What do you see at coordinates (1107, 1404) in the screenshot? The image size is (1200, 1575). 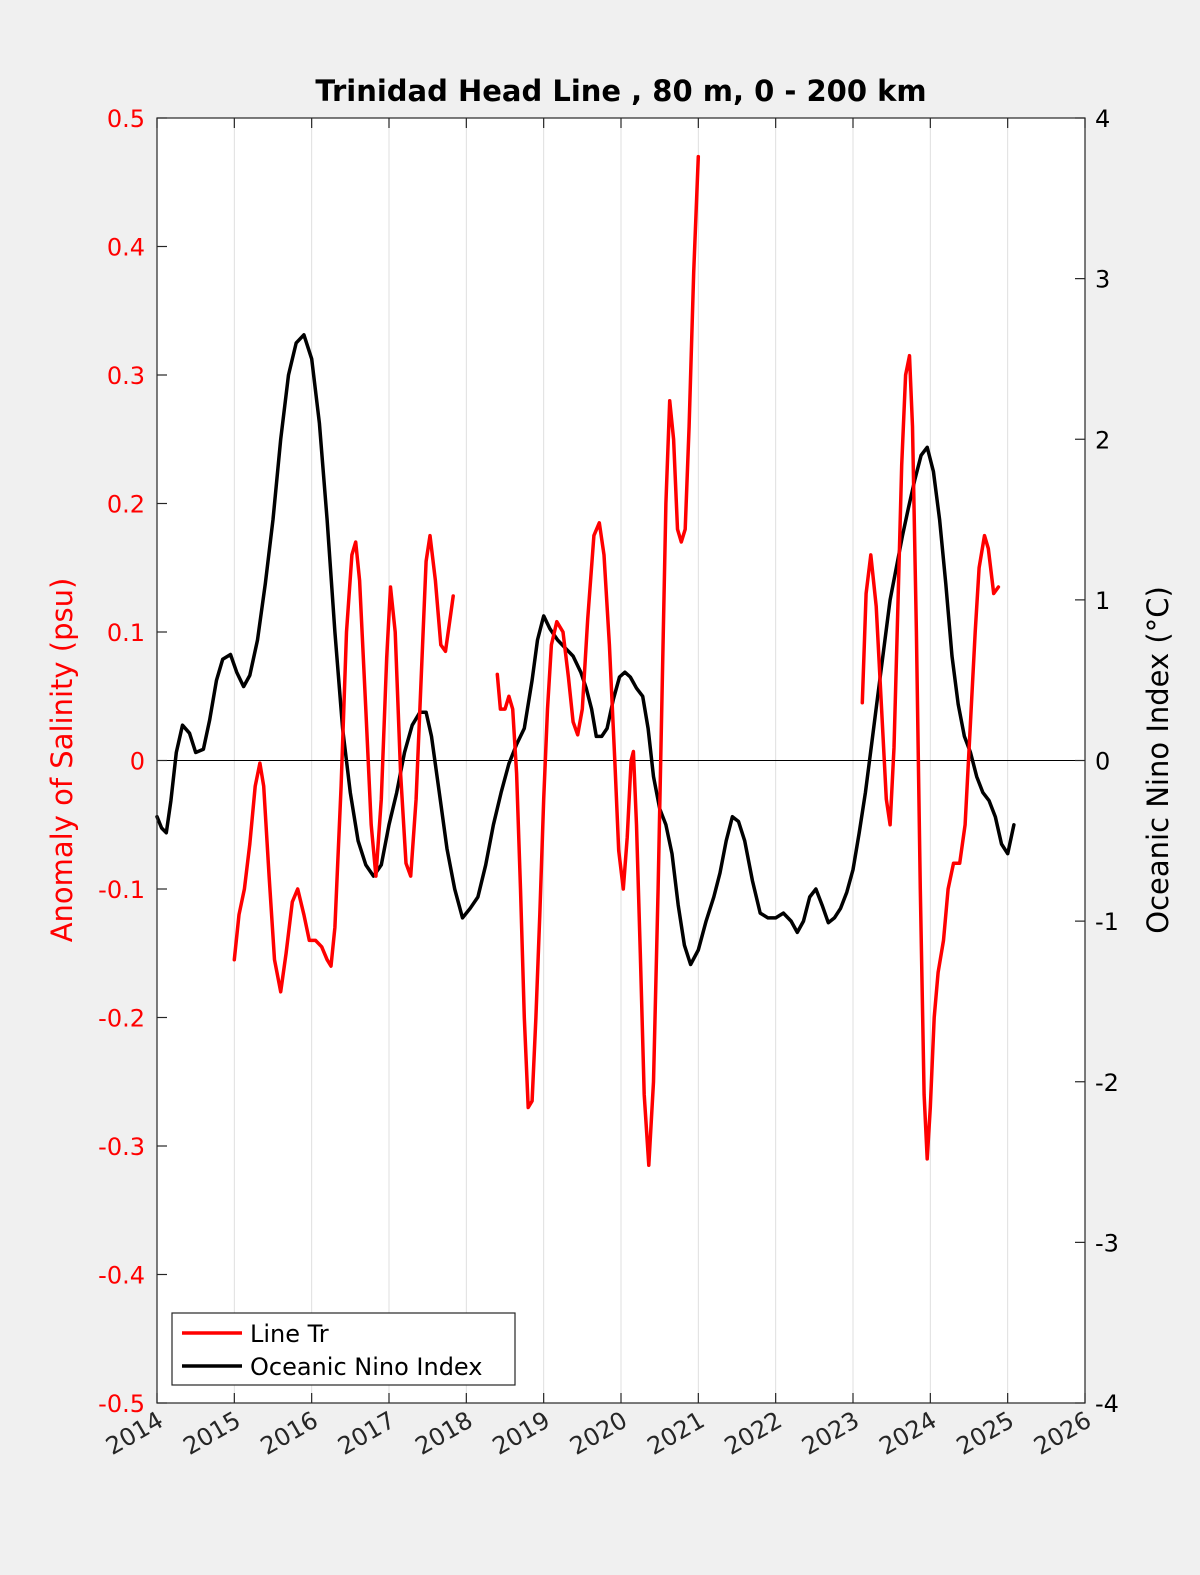 I see `y-right-tick-label: -4` at bounding box center [1107, 1404].